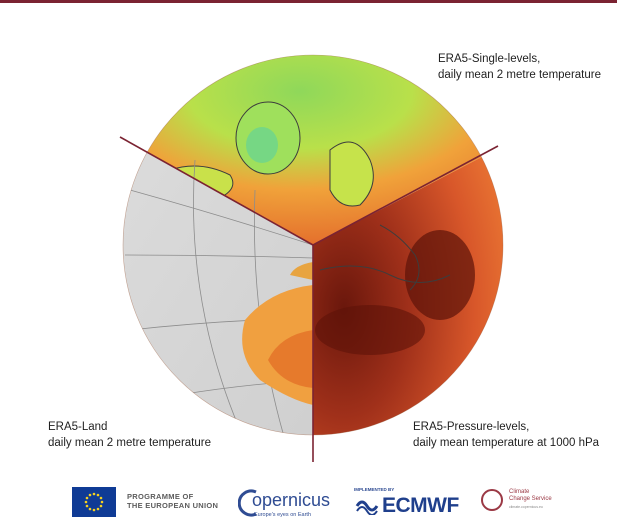 The height and width of the screenshot is (527, 617). Describe the element at coordinates (78, 427) in the screenshot. I see `caption-land-line1: ERA5-Land` at that location.